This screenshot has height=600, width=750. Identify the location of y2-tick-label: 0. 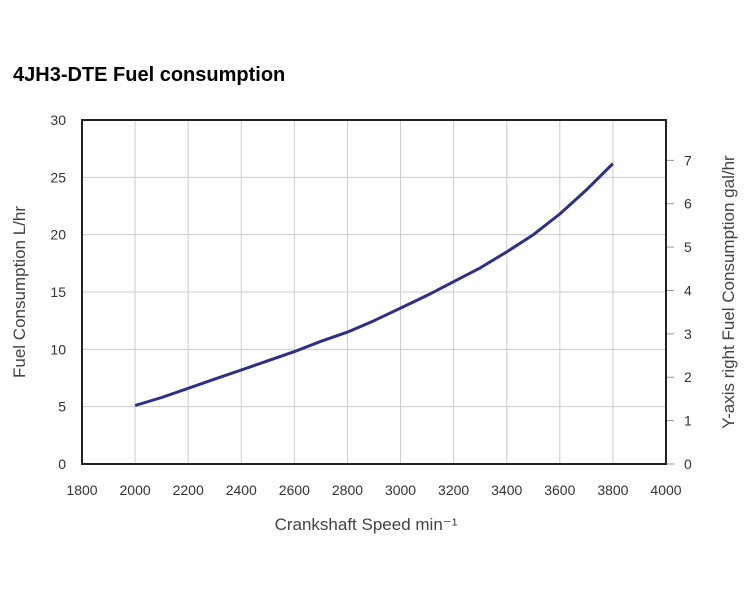
(688, 464).